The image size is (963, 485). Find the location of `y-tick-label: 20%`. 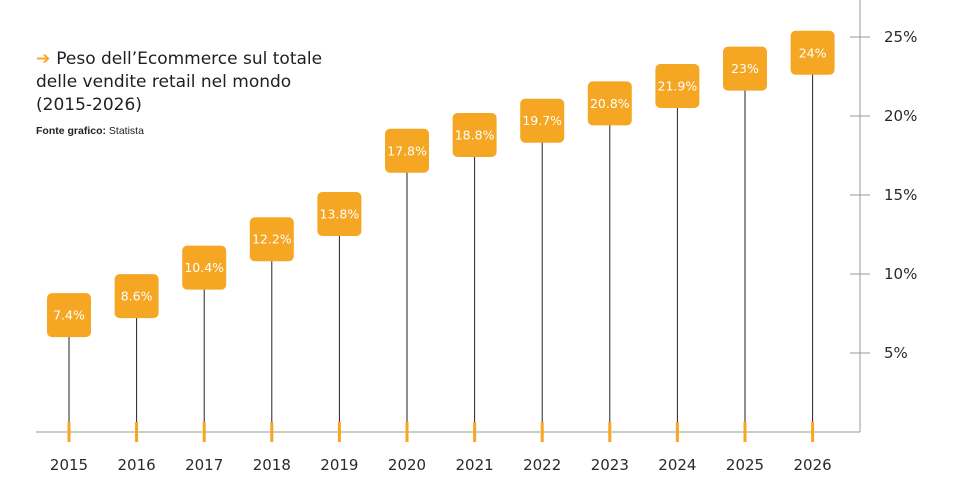

y-tick-label: 20% is located at coordinates (900, 116).